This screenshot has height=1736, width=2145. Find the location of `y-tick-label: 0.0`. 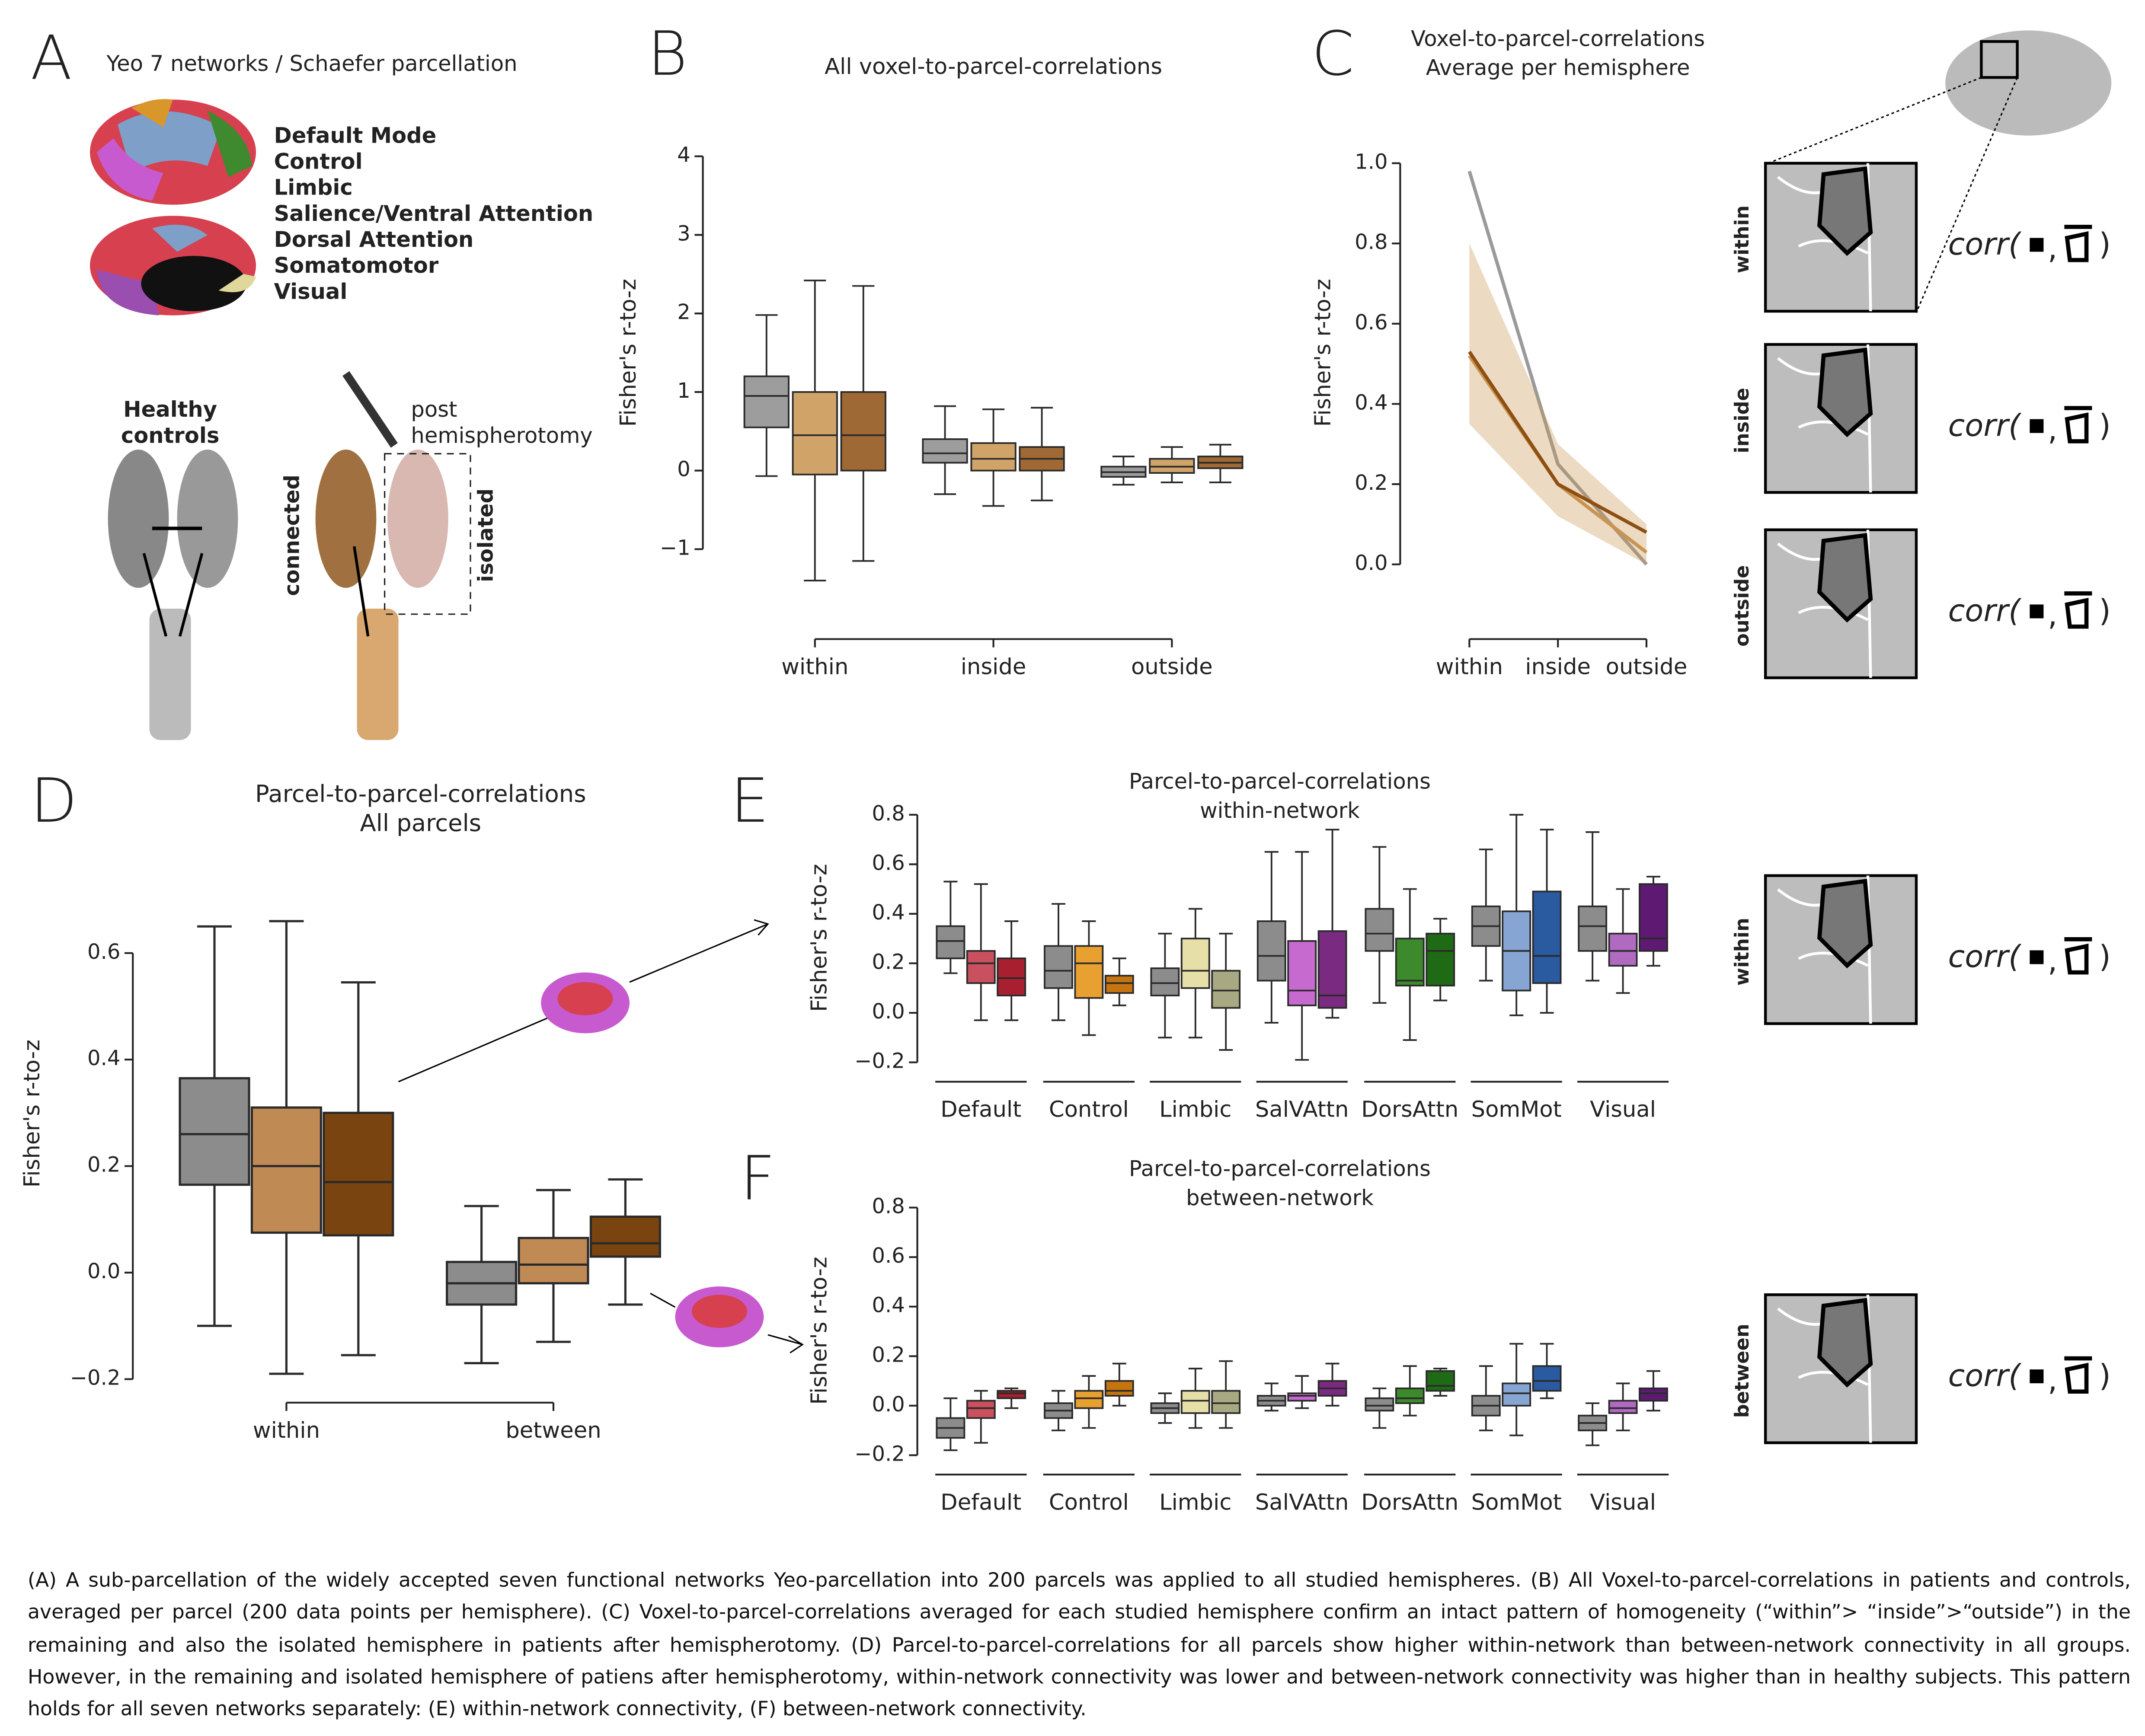

y-tick-label: 0.0 is located at coordinates (1371, 563).